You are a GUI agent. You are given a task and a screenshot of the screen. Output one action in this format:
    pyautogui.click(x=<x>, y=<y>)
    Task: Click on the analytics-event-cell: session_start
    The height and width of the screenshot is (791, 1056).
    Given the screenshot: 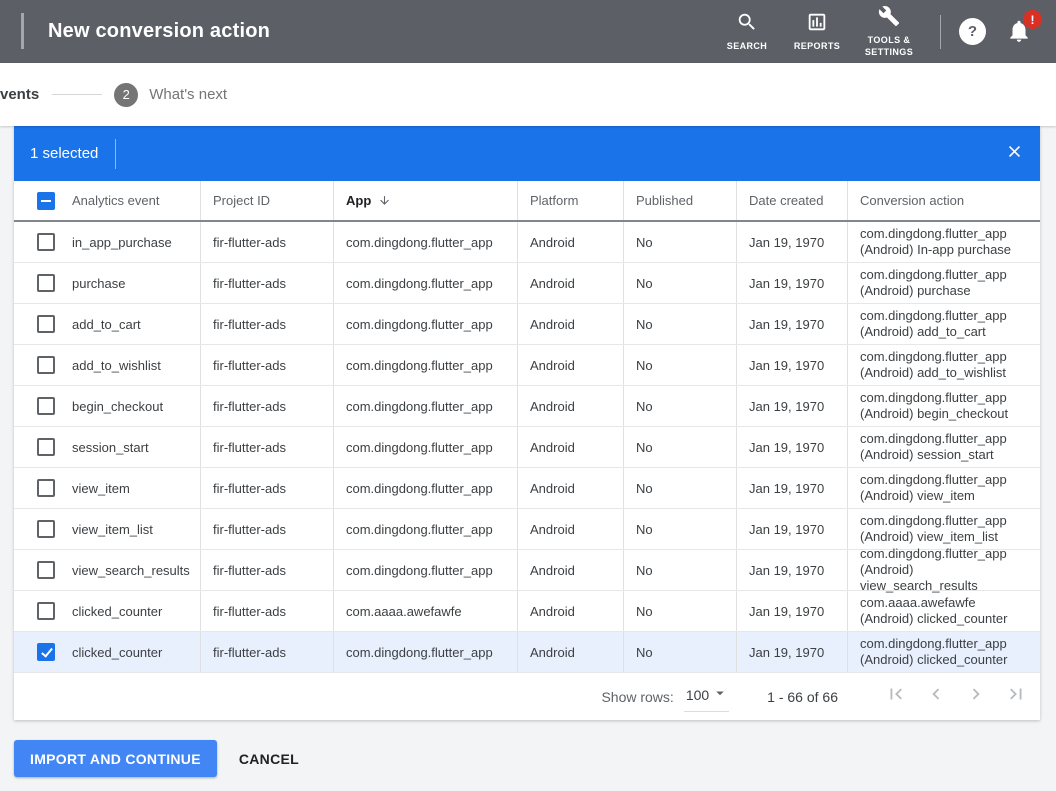 What is the action you would take?
    pyautogui.click(x=110, y=447)
    